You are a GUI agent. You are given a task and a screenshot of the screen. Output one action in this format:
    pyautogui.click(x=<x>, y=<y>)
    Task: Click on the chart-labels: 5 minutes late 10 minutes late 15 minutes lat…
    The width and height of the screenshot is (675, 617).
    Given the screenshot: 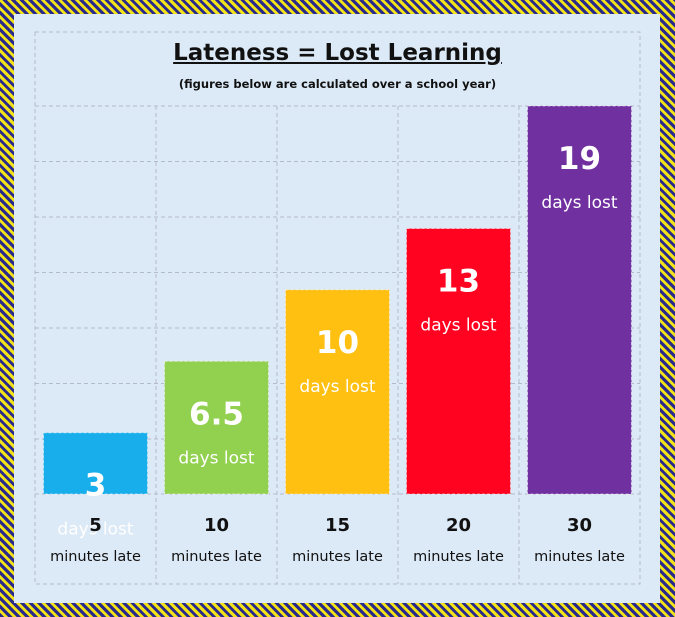 What is the action you would take?
    pyautogui.click(x=337, y=540)
    